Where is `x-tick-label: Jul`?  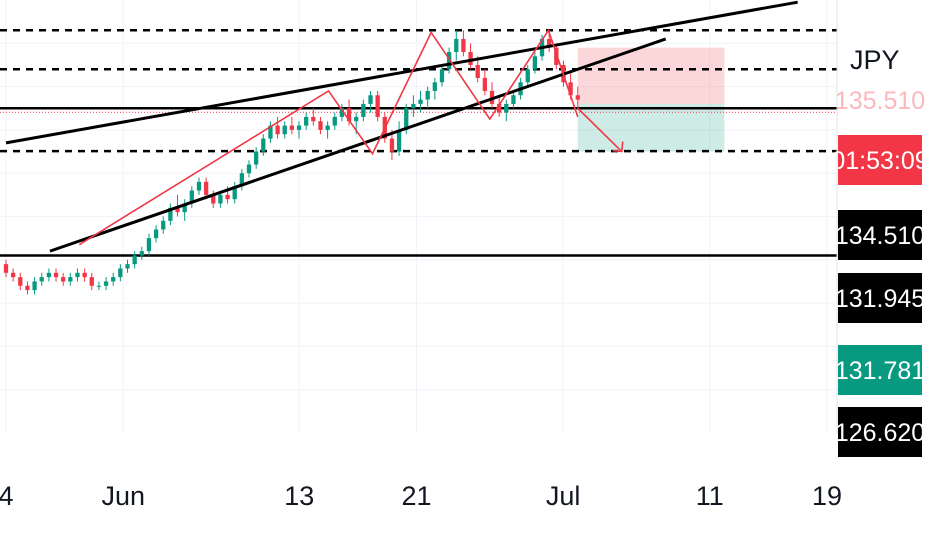 x-tick-label: Jul is located at coordinates (563, 496).